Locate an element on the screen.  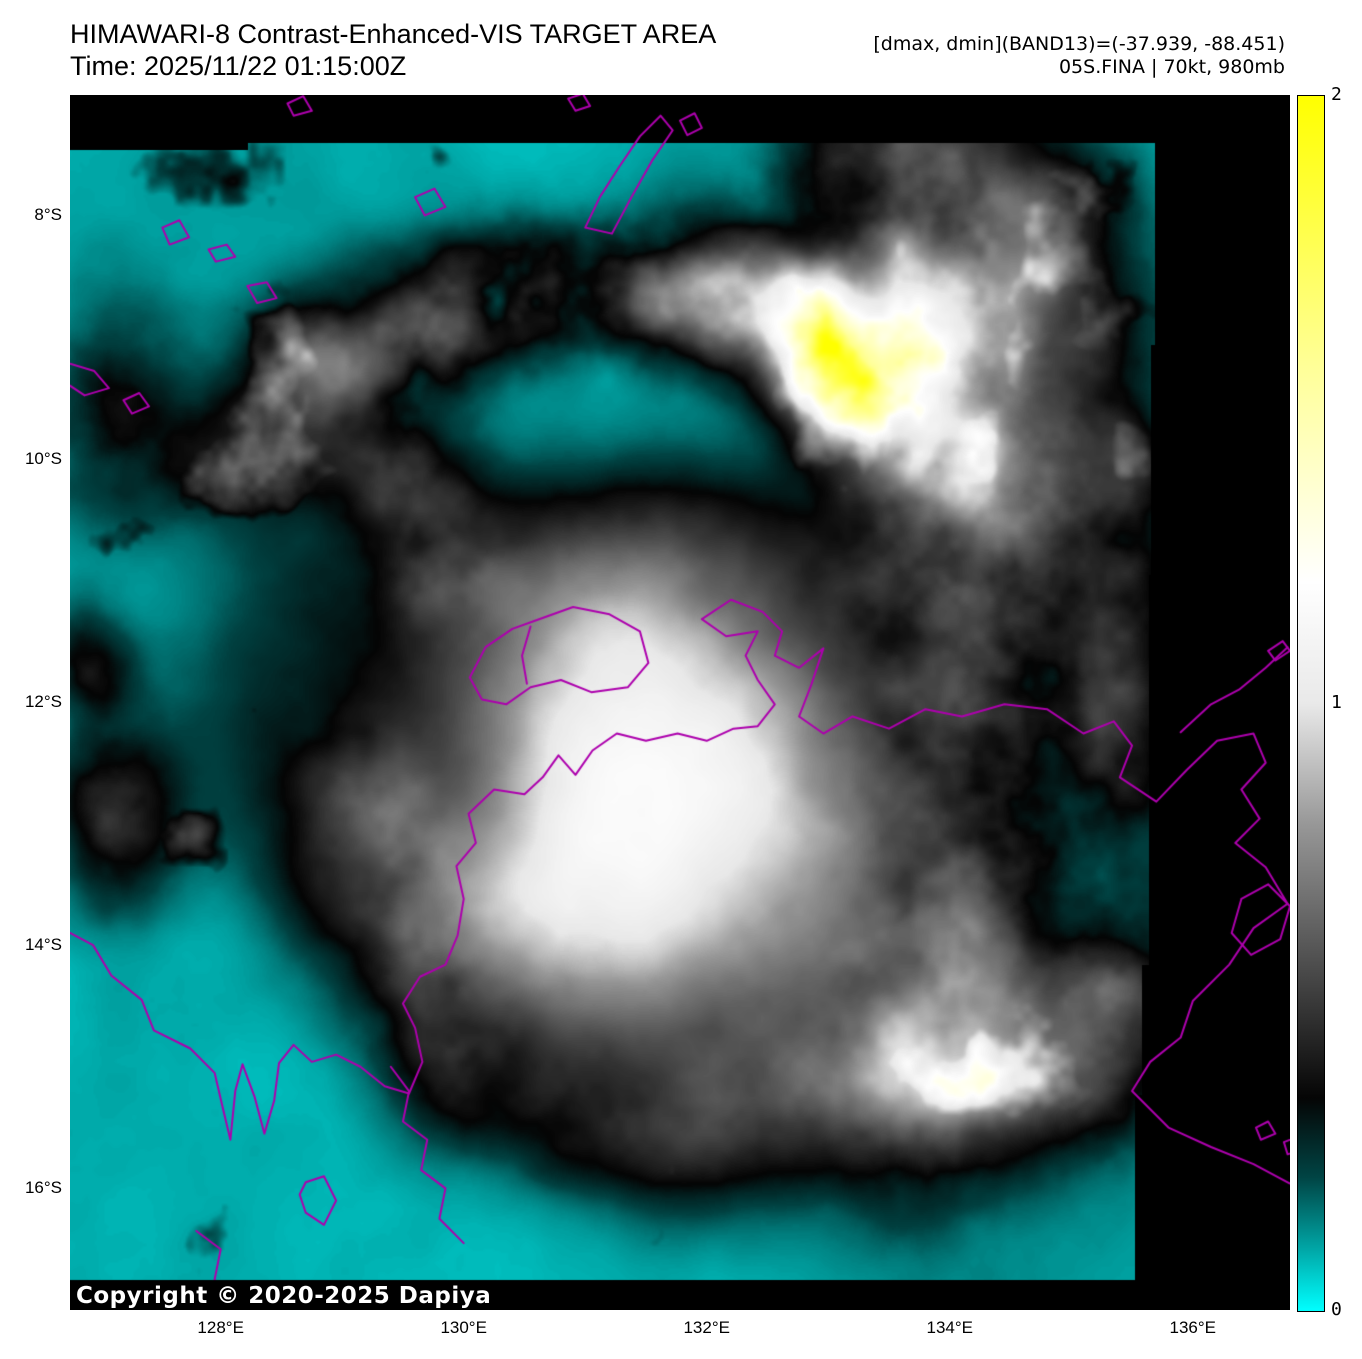
colorbar-tick-label: 2 is located at coordinates (1336, 94).